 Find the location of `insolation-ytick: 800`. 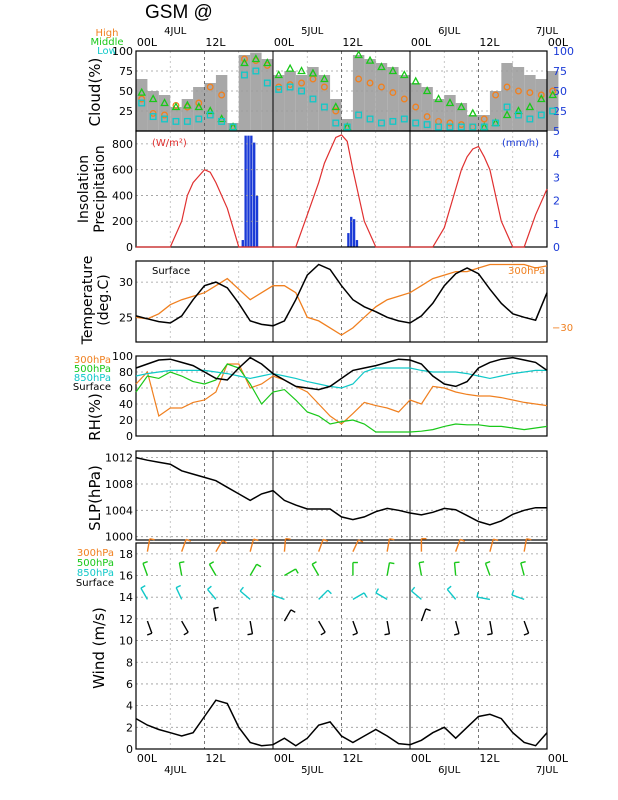

insolation-ytick: 800 is located at coordinates (122, 144).